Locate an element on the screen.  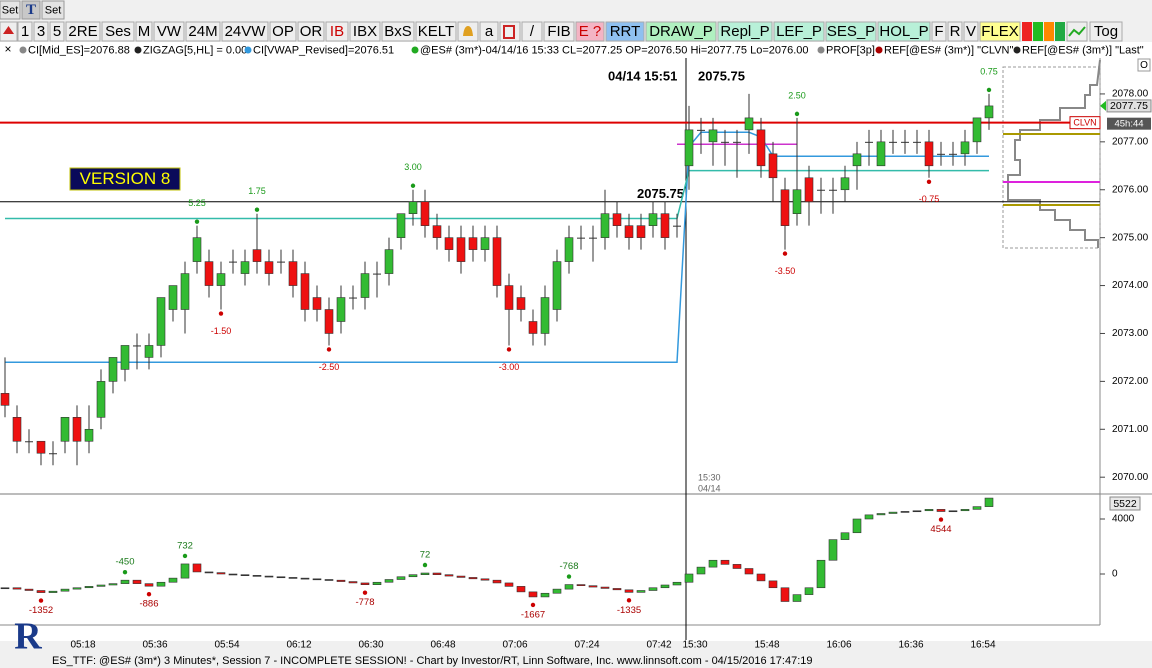
toolbar-label: IB is located at coordinates (337, 31).